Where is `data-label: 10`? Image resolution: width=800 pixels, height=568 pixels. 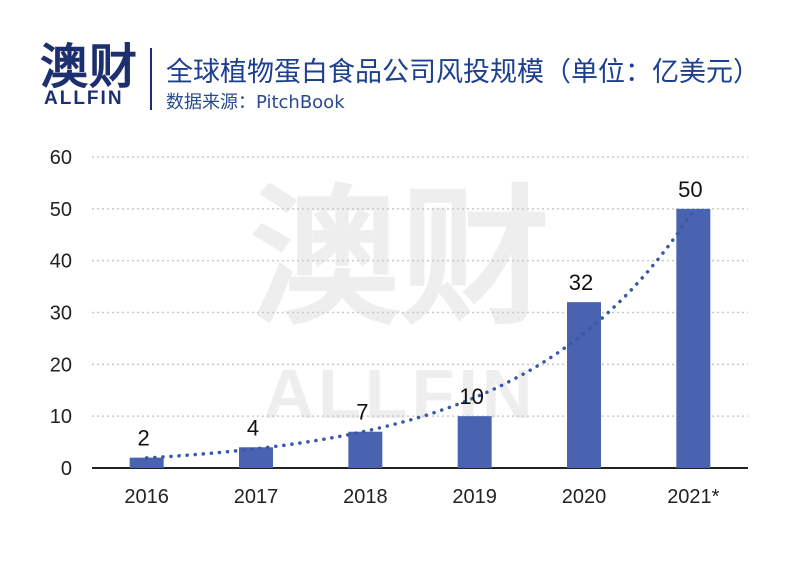 data-label: 10 is located at coordinates (471, 396).